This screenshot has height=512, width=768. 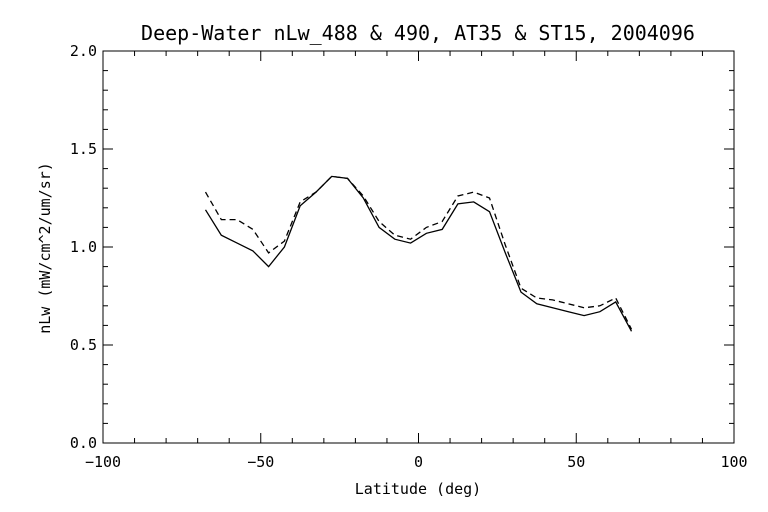 I want to click on y-tick-label: 0.0, so click(x=83, y=443).